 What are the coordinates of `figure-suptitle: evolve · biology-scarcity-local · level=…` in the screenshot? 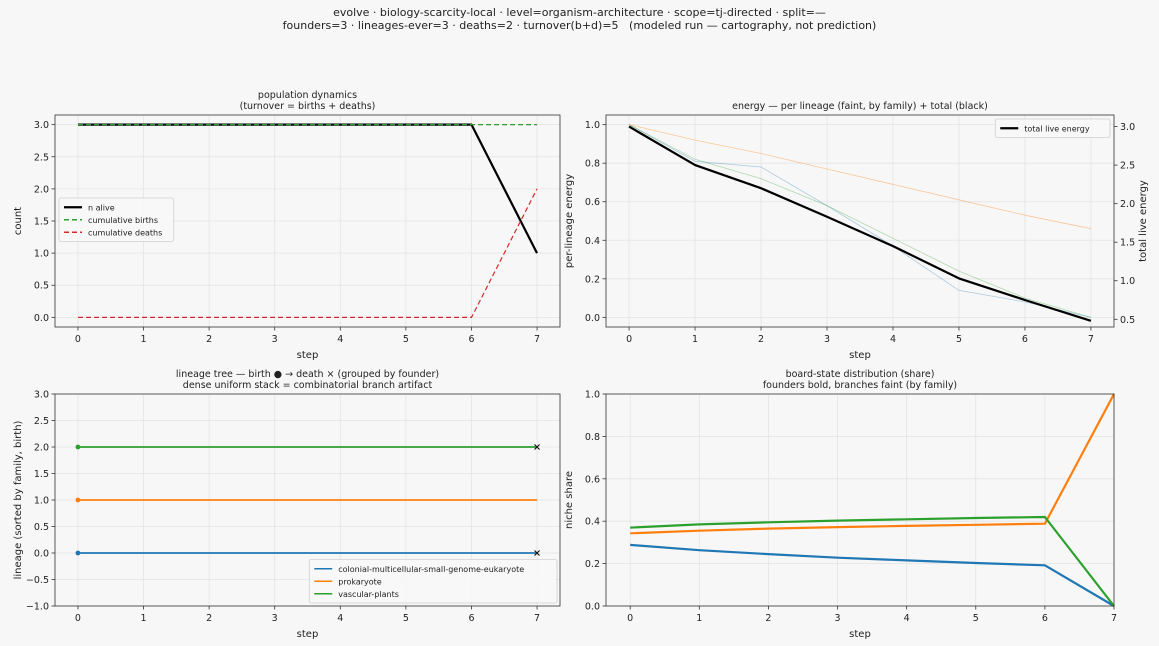 It's located at (579, 19).